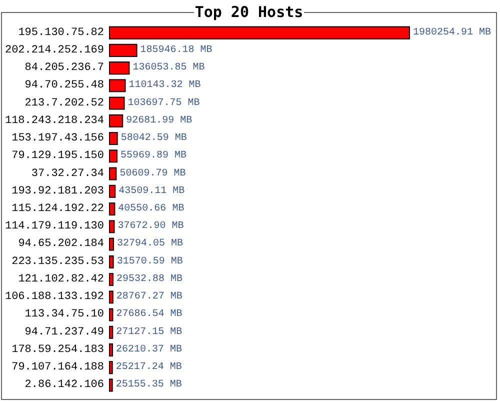  What do you see at coordinates (64, 103) in the screenshot?
I see `y-tick-label: 213.7.202.52` at bounding box center [64, 103].